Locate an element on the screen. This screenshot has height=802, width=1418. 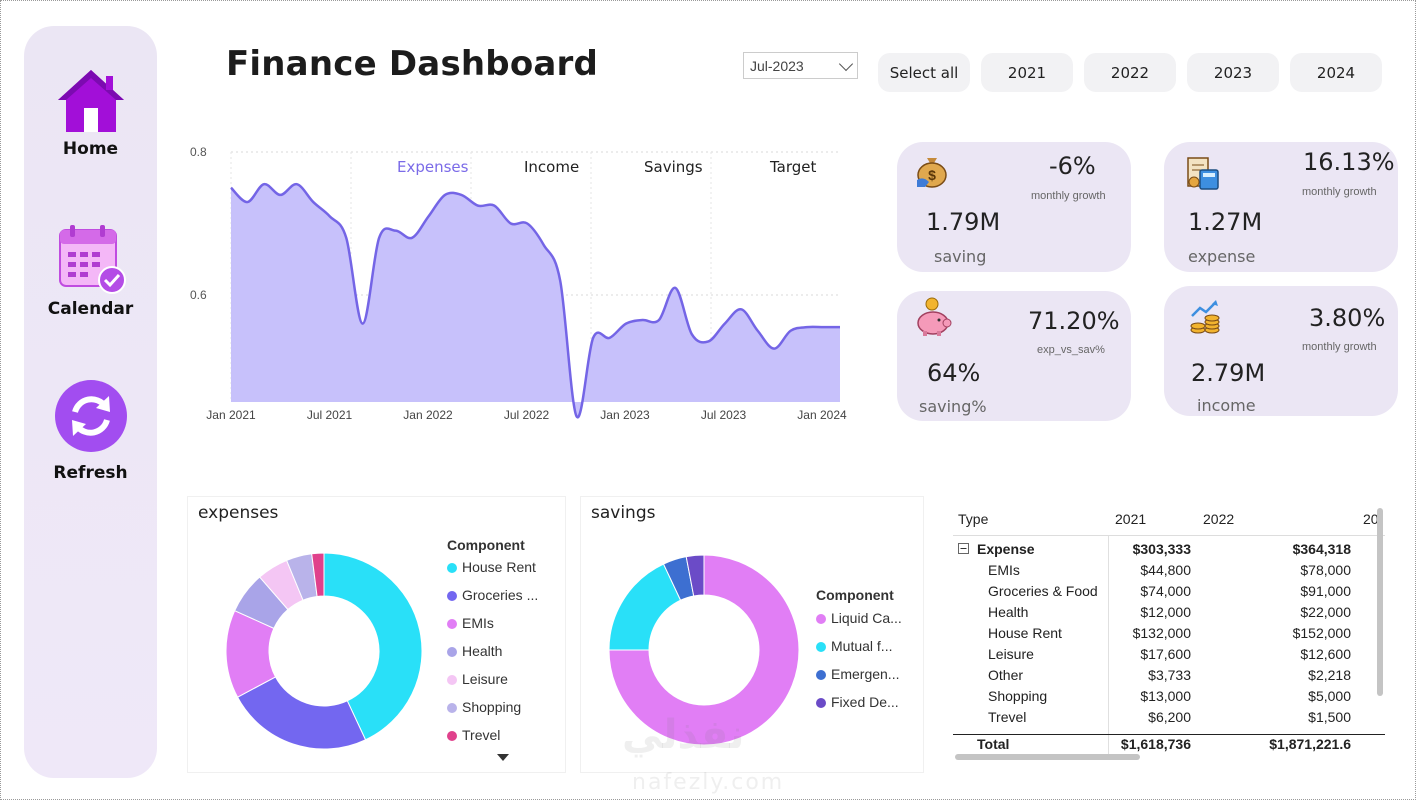
table-header-2022: 2022 is located at coordinates (1219, 519).